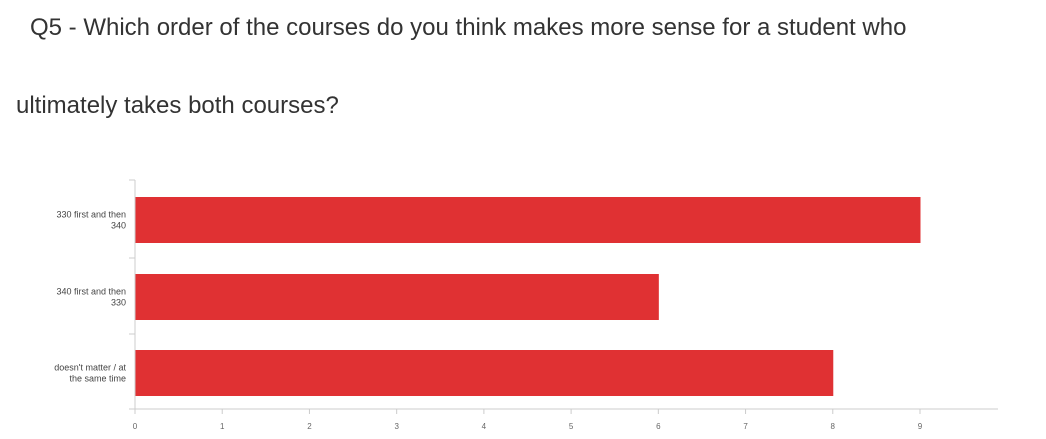 This screenshot has height=439, width=1046. Describe the element at coordinates (97, 379) in the screenshot. I see `category-label-2-1: the same time` at that location.